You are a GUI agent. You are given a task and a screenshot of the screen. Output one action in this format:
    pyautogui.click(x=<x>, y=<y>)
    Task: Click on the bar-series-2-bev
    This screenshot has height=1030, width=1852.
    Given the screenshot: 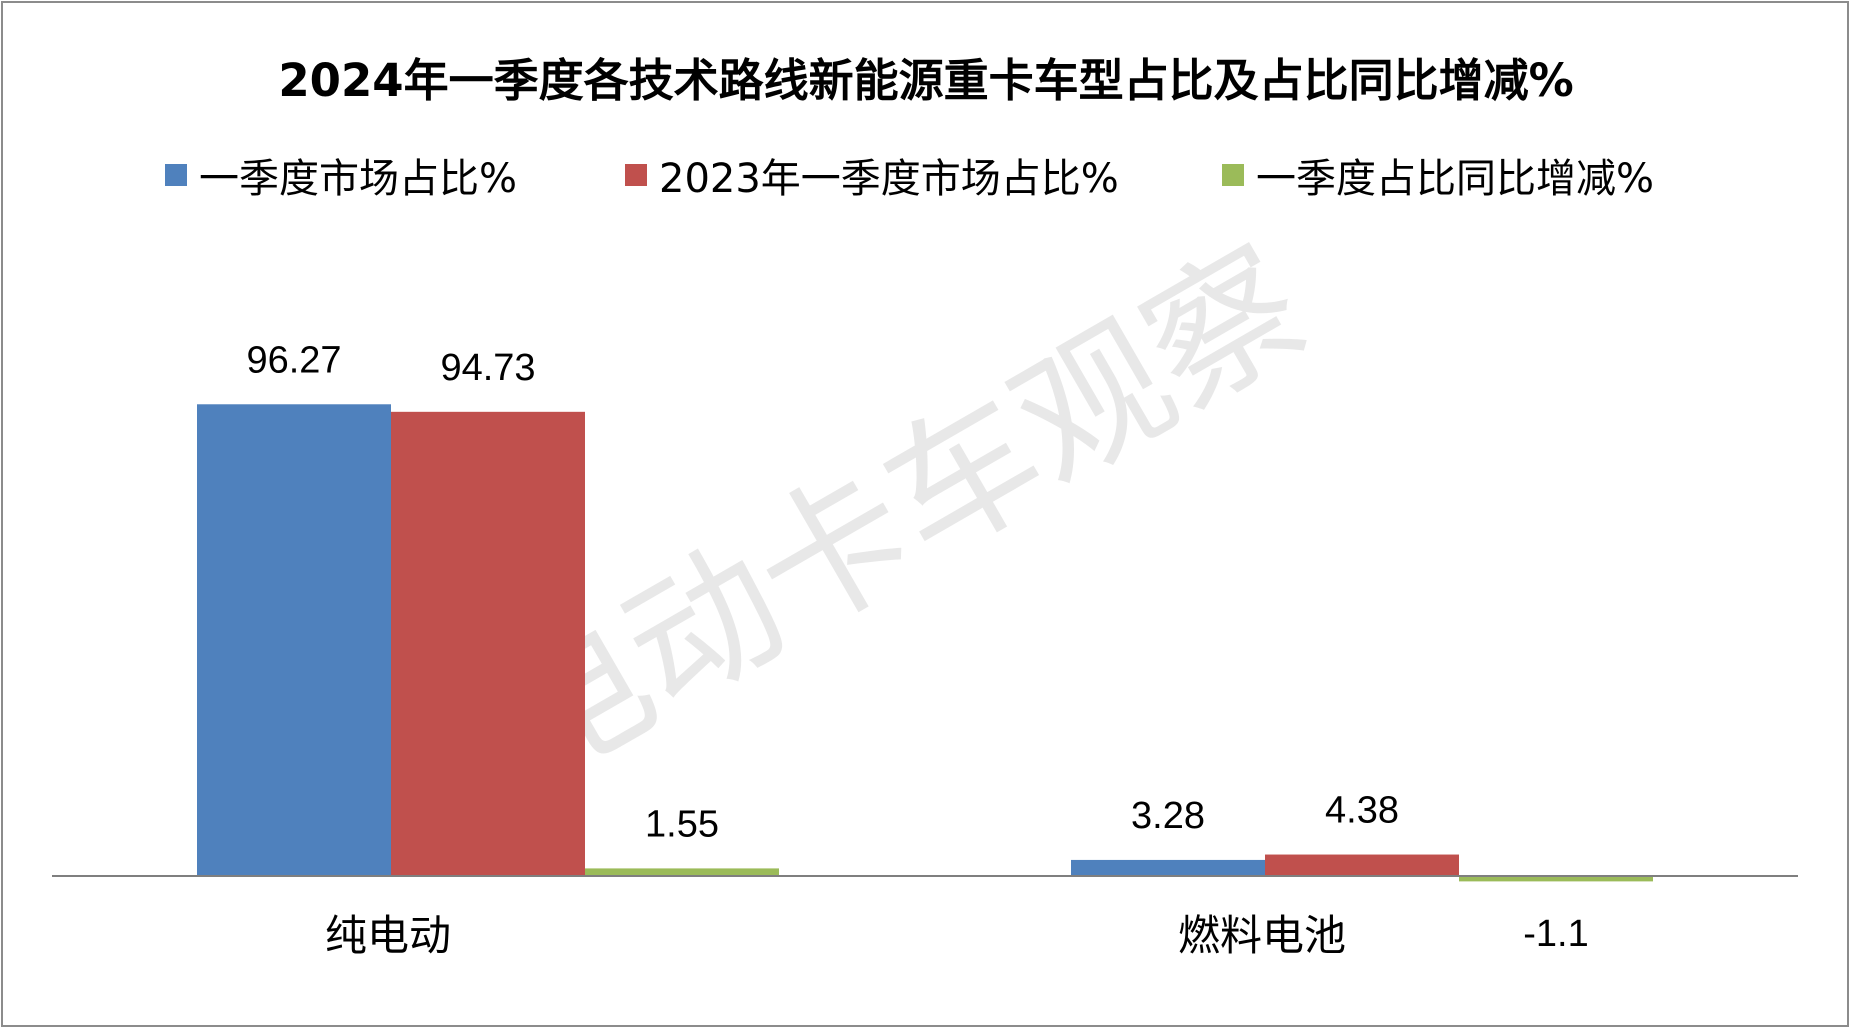 What is the action you would take?
    pyautogui.click(x=488, y=643)
    